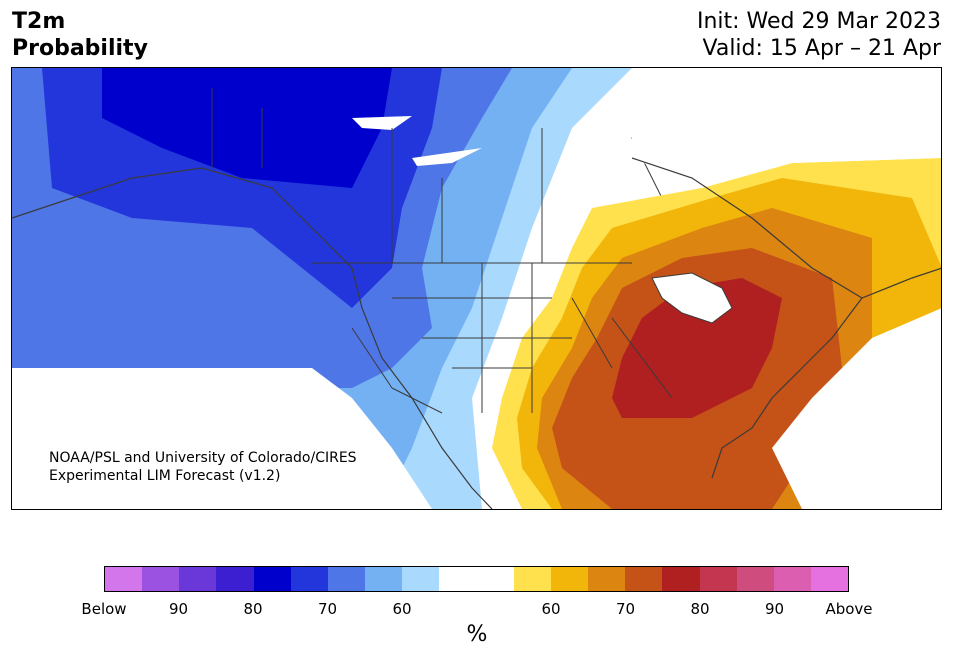  I want to click on colorbar-unit: %, so click(477, 634).